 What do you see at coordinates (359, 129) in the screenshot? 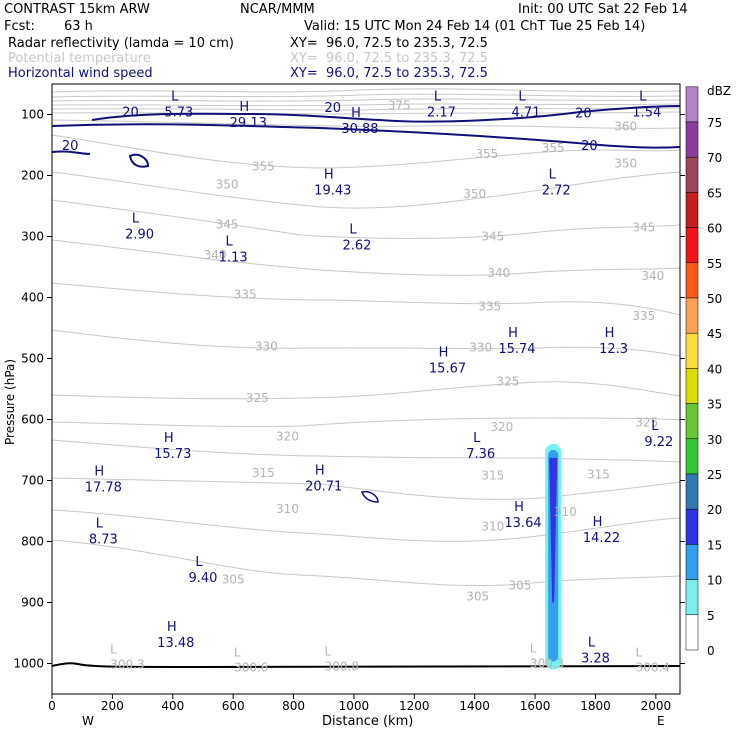
I see `wind-extreme-value: 30.88` at bounding box center [359, 129].